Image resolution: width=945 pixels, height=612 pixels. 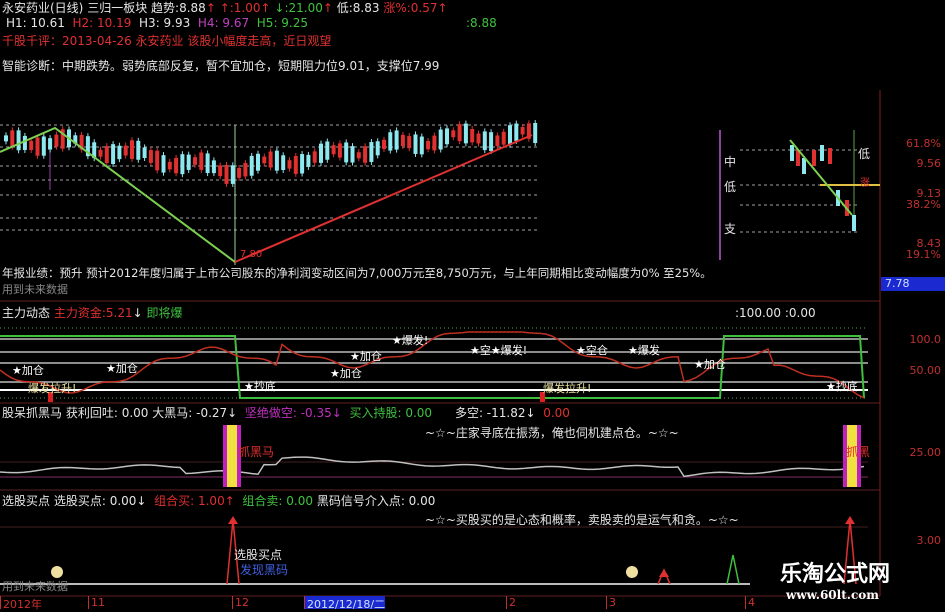 I want to click on panel2-motto: ~☆~庄家寻底在振荡，俺也伺机建点仓。~☆~, so click(x=552, y=433).